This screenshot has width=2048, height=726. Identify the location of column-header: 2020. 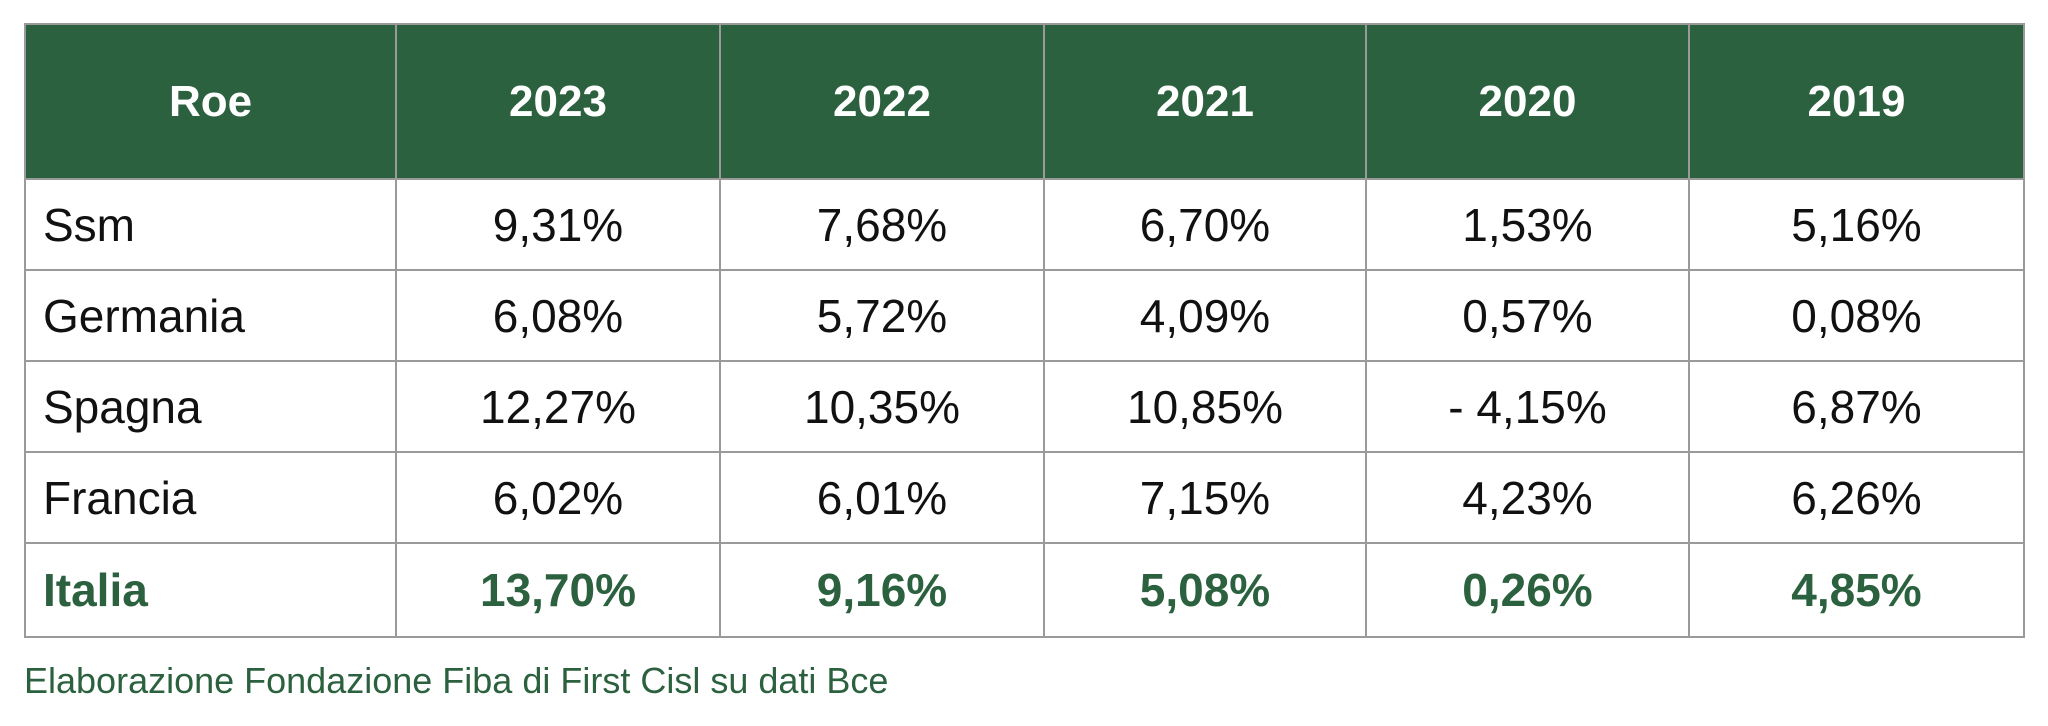
(1527, 101).